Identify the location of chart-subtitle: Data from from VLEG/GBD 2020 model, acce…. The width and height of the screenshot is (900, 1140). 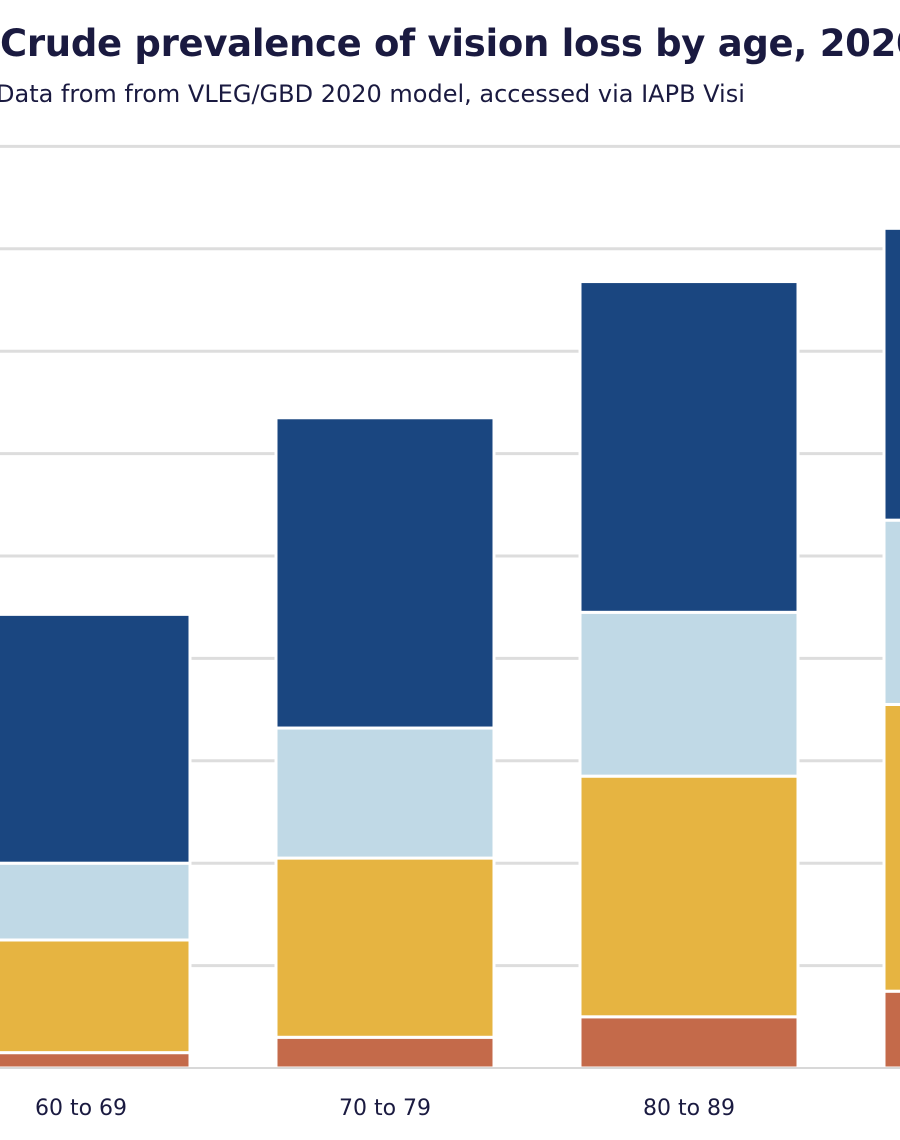
(372, 94).